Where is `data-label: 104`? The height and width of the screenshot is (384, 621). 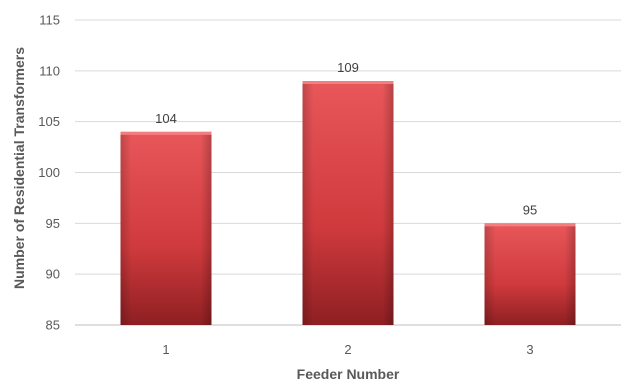
data-label: 104 is located at coordinates (166, 118).